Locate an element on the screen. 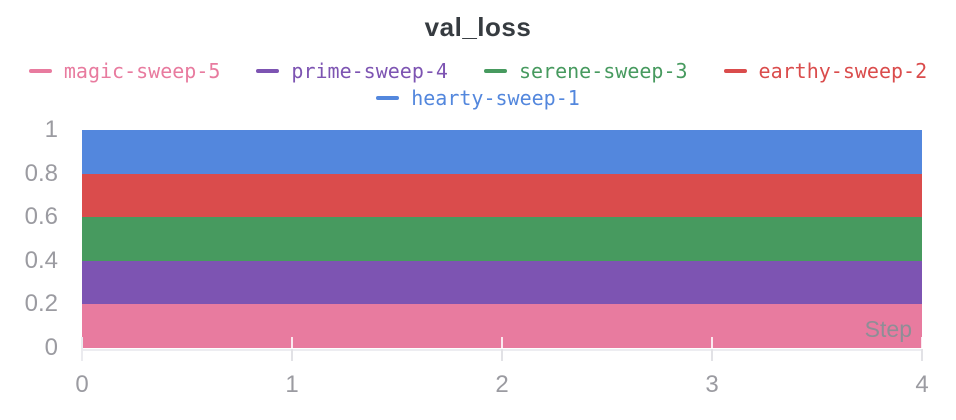 Image resolution: width=956 pixels, height=420 pixels. legend-item-hearty-sweep-1: hearty-sweep-1 is located at coordinates (478, 98).